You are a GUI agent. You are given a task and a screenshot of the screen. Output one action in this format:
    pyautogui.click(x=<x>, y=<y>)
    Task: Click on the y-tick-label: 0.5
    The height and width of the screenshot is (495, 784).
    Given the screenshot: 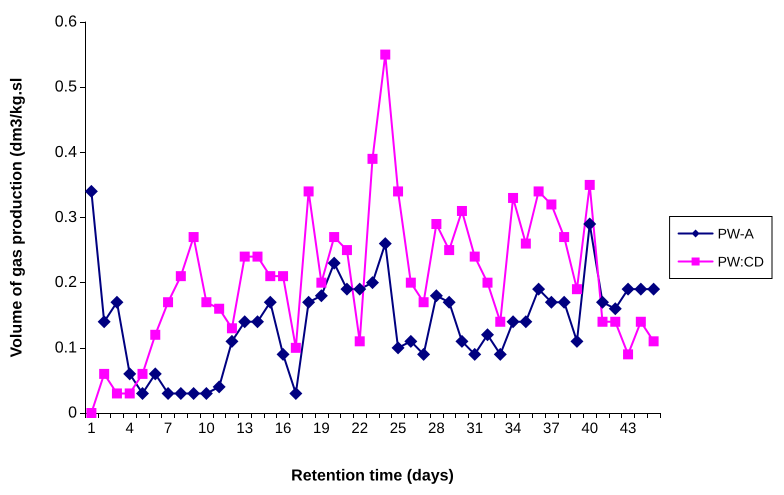 What is the action you would take?
    pyautogui.click(x=66, y=87)
    